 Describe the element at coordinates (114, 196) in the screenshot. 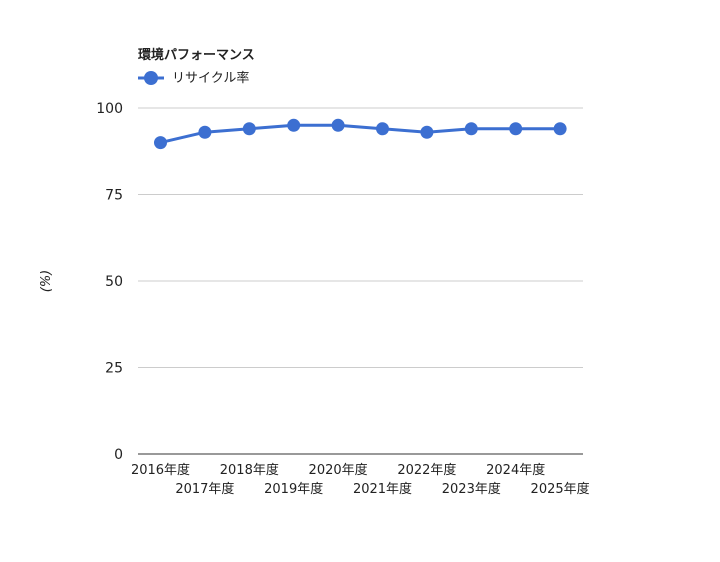

I see `y-tick-label: 75` at that location.